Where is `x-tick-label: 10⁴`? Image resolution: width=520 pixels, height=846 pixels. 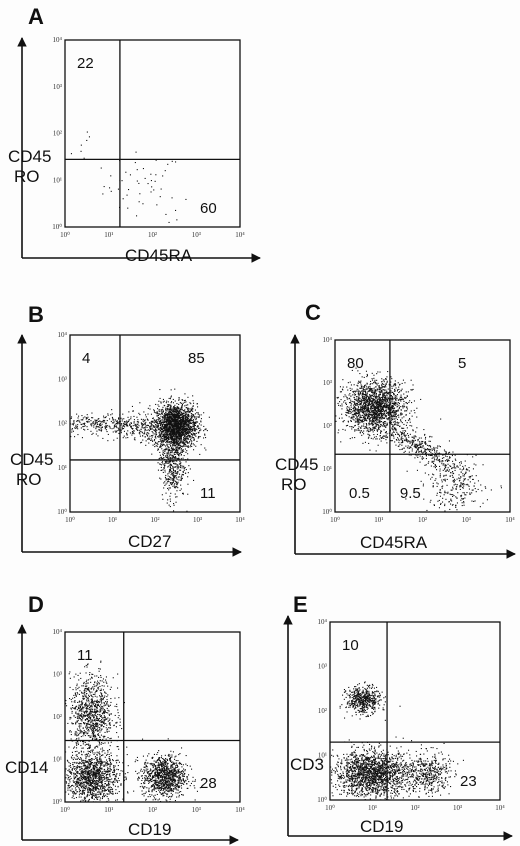
x-tick-label: 10⁴ is located at coordinates (510, 520).